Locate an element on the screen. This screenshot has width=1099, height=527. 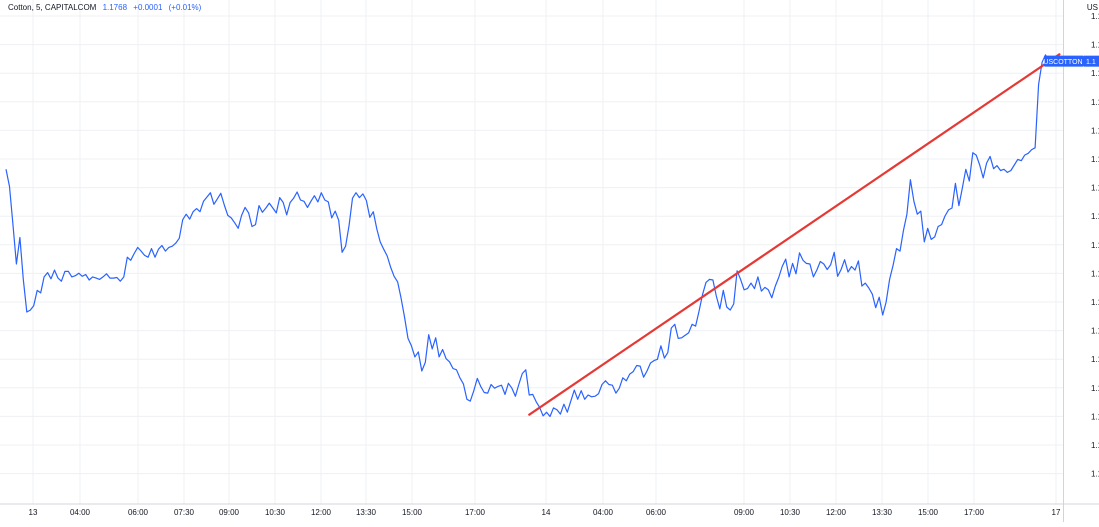
price-change: +0.0001 is located at coordinates (148, 7).